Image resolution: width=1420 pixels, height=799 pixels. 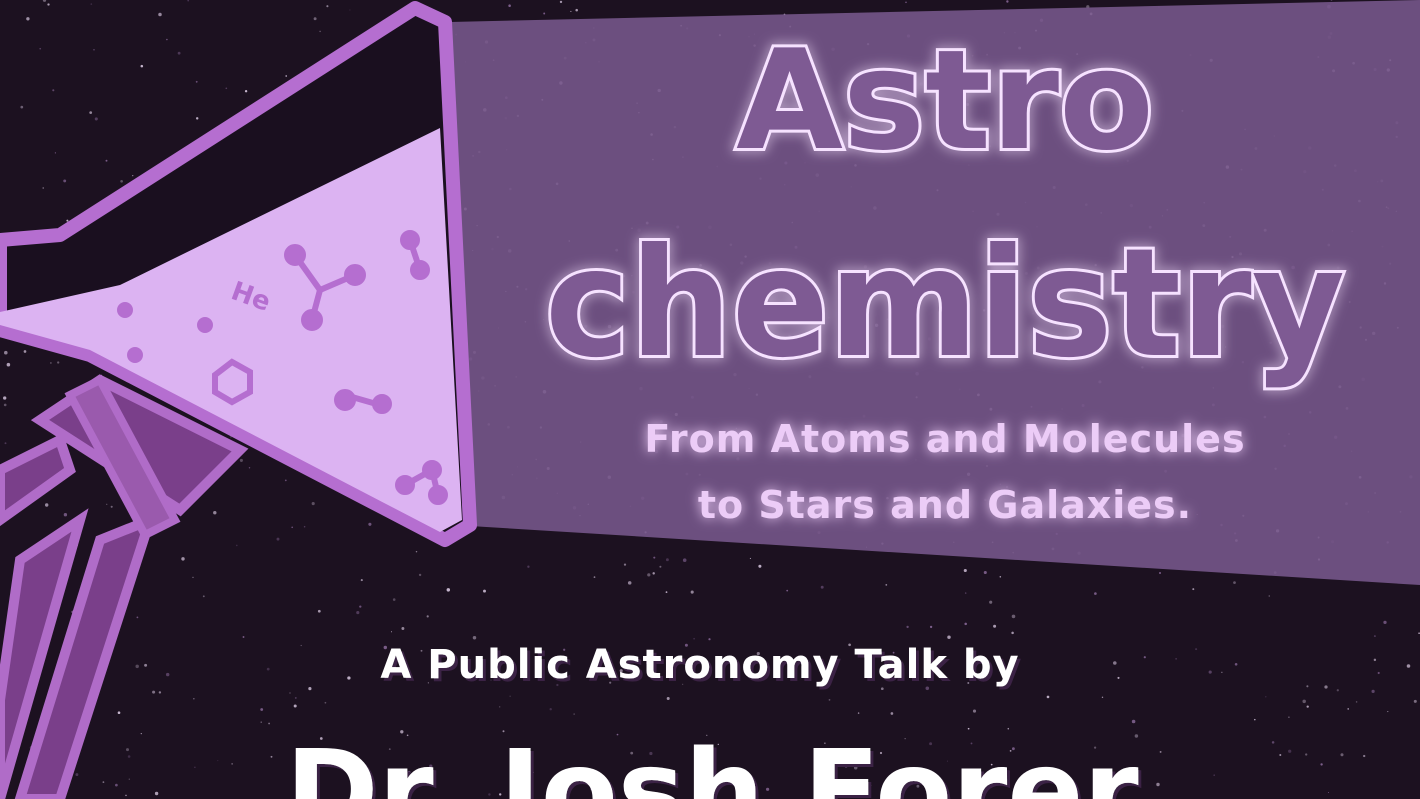 What do you see at coordinates (944, 439) in the screenshot?
I see `subtitle-line-1: From Atoms and Molecules` at bounding box center [944, 439].